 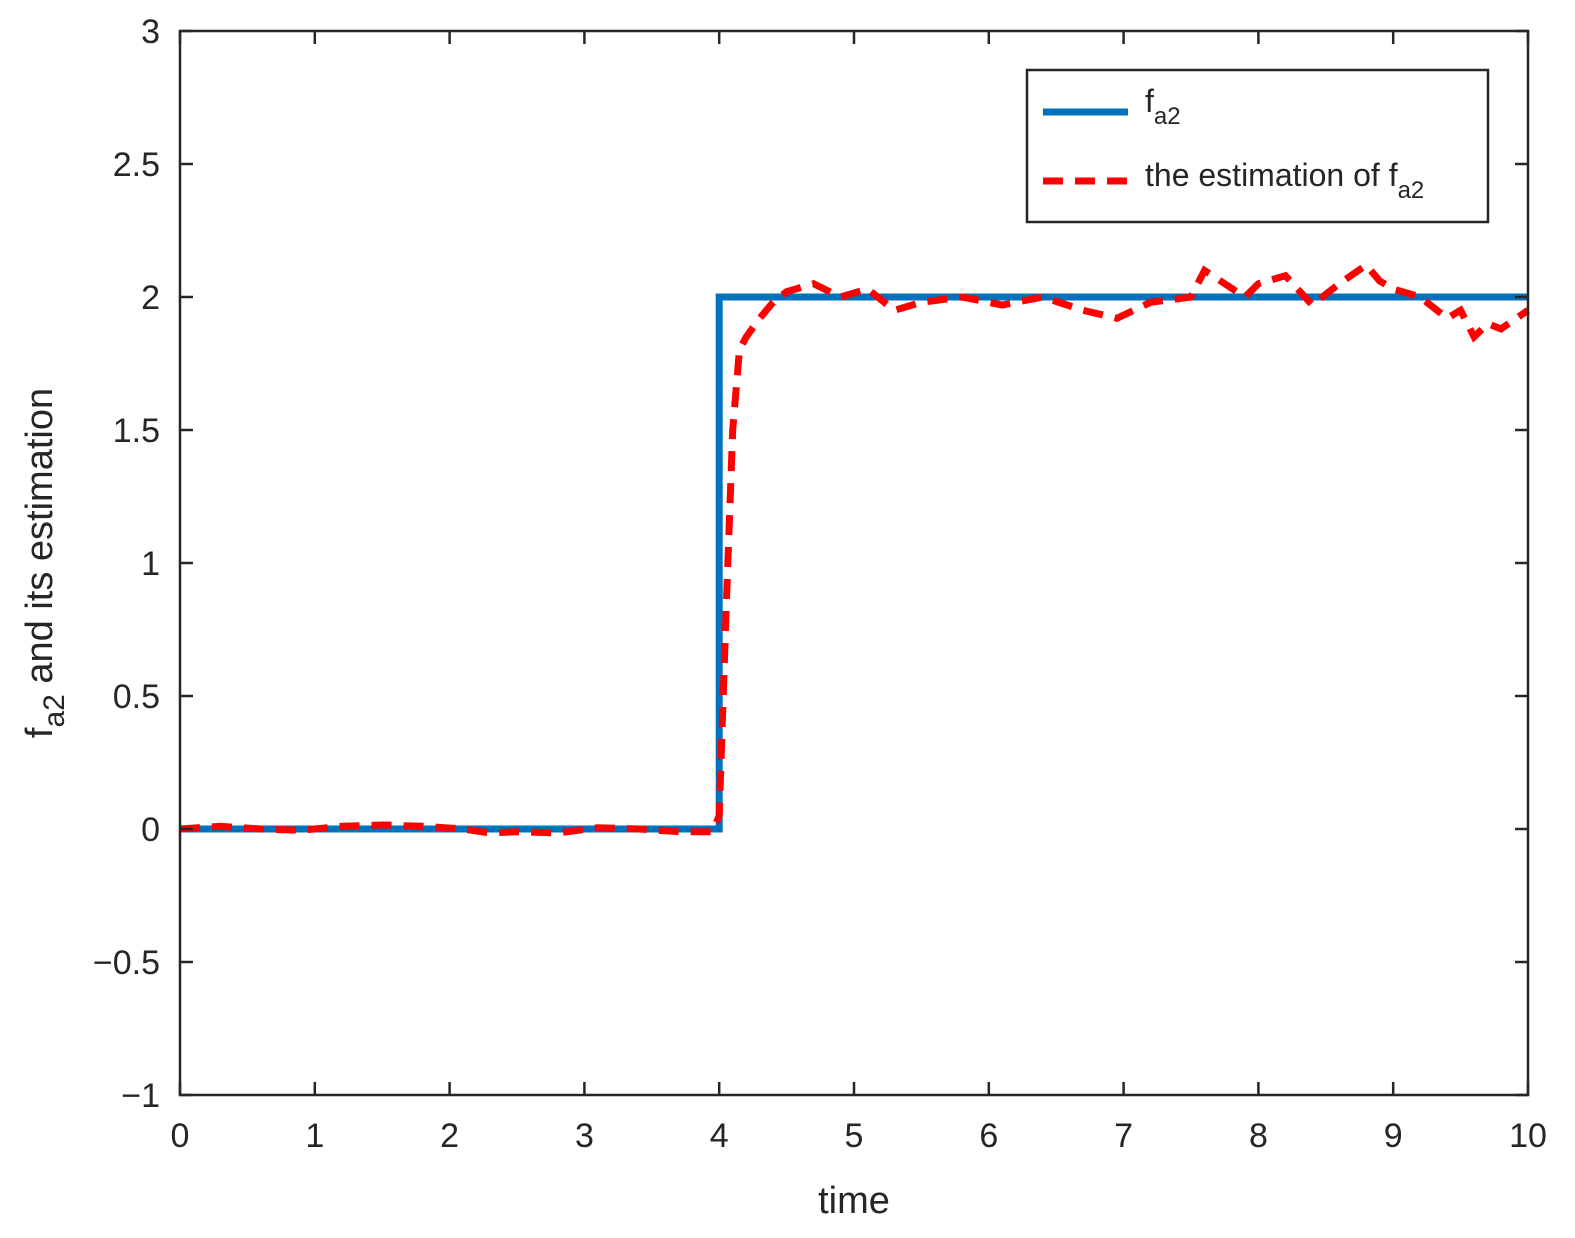 I want to click on legend-entry-fa2-prefix: f, so click(x=1149, y=101).